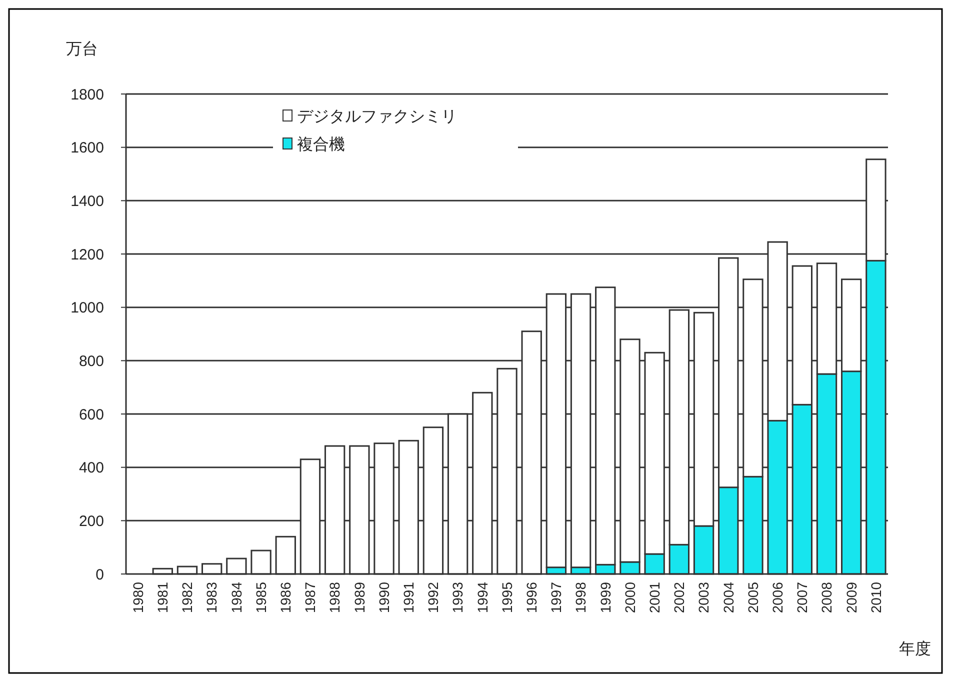 The width and height of the screenshot is (953, 682). Describe the element at coordinates (100, 575) in the screenshot. I see `y-tick-label: 0` at that location.